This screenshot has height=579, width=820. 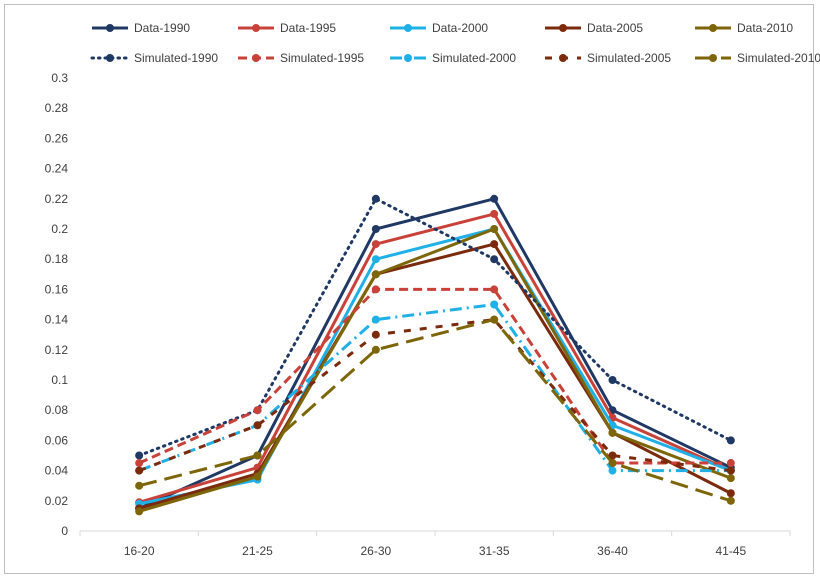 I want to click on legend-entry: Data-1990, so click(x=141, y=28).